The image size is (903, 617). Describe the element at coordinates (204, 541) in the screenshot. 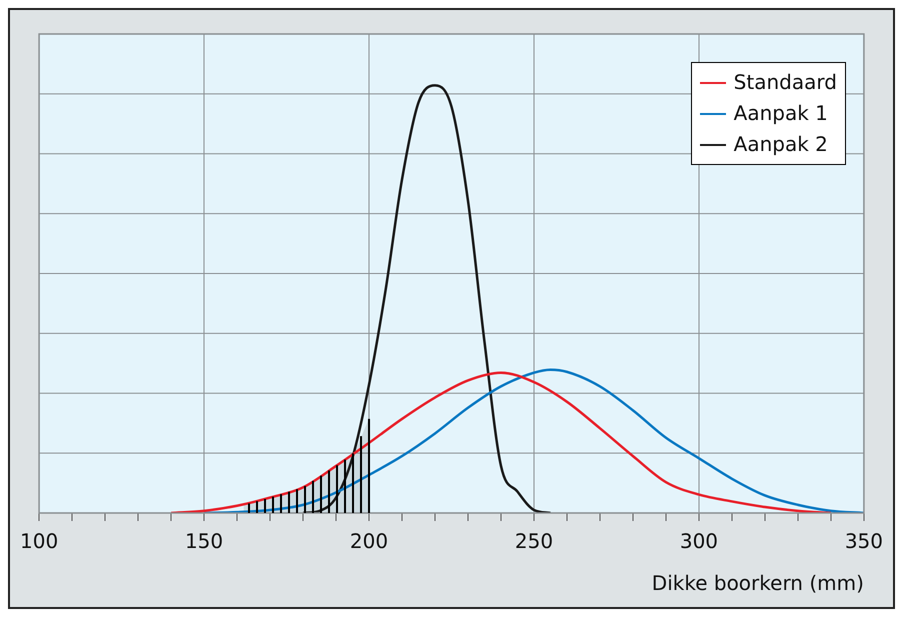

I see `x-tick-label: 150` at that location.